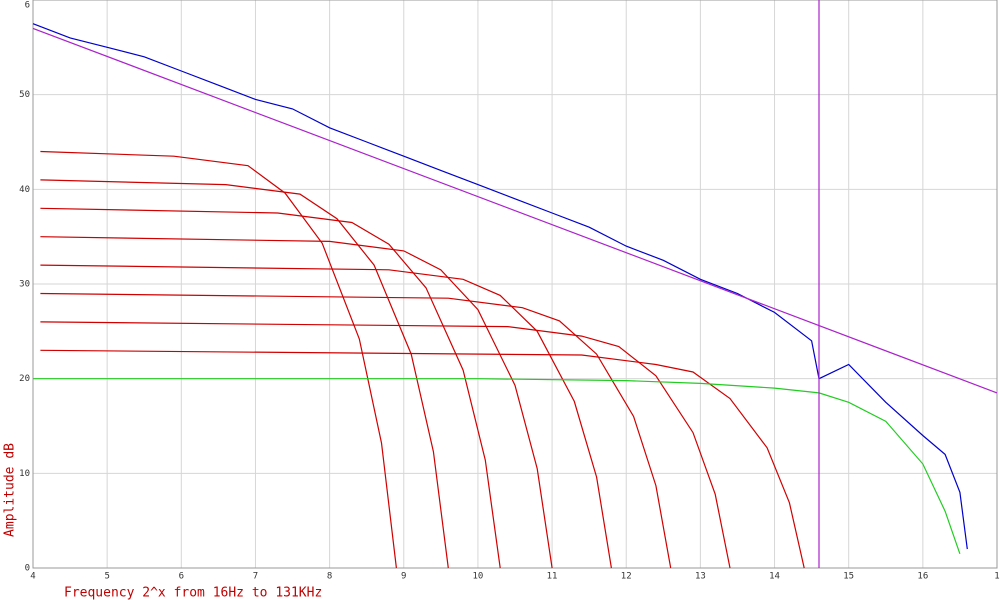 The height and width of the screenshot is (600, 1000). I want to click on x-tick-label: 14, so click(774, 577).